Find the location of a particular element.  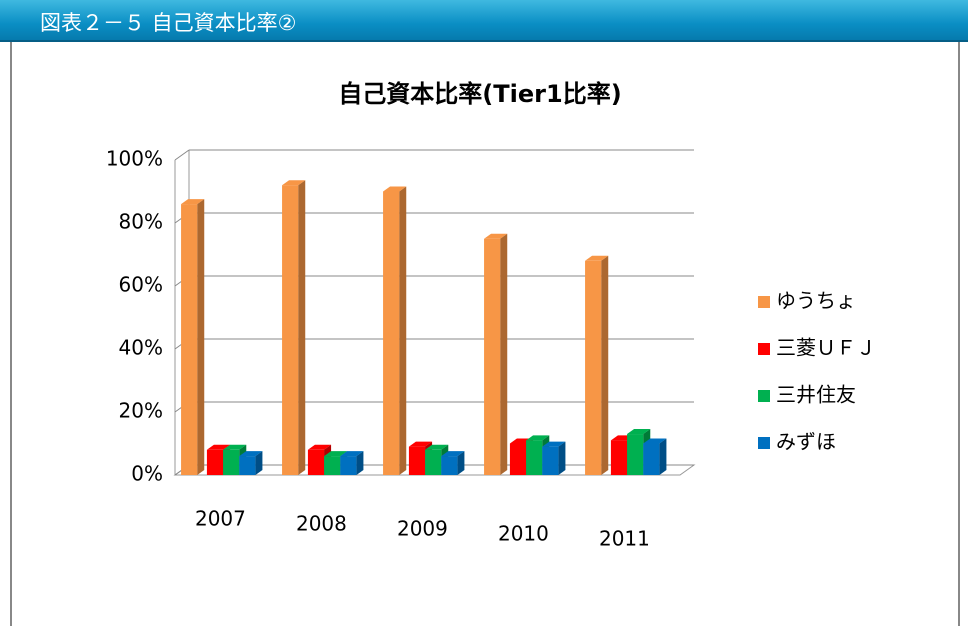

grid-line-side is located at coordinates (182, 155).